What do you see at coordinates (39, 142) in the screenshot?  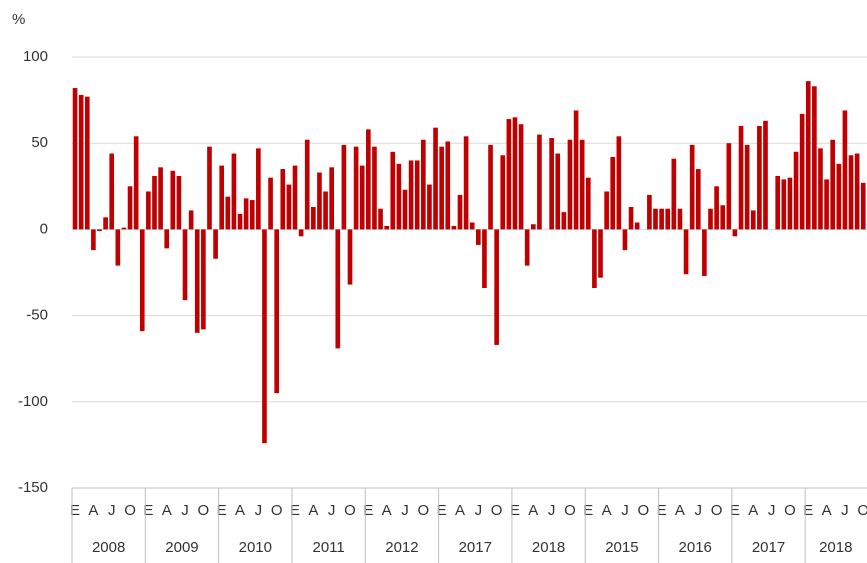 I see `y-tick-label: 50` at bounding box center [39, 142].